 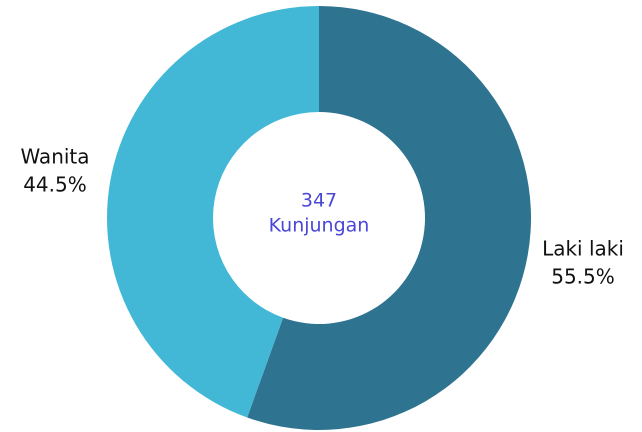 What do you see at coordinates (319, 226) in the screenshot?
I see `center-label: Kunjungan` at bounding box center [319, 226].